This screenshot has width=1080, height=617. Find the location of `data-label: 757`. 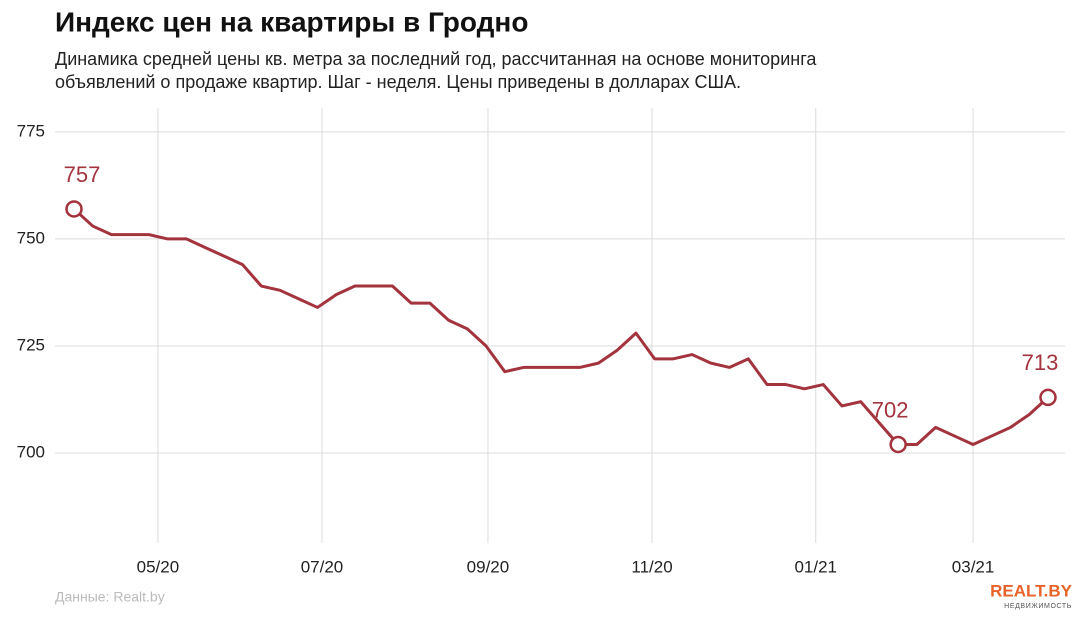

data-label: 757 is located at coordinates (82, 174).